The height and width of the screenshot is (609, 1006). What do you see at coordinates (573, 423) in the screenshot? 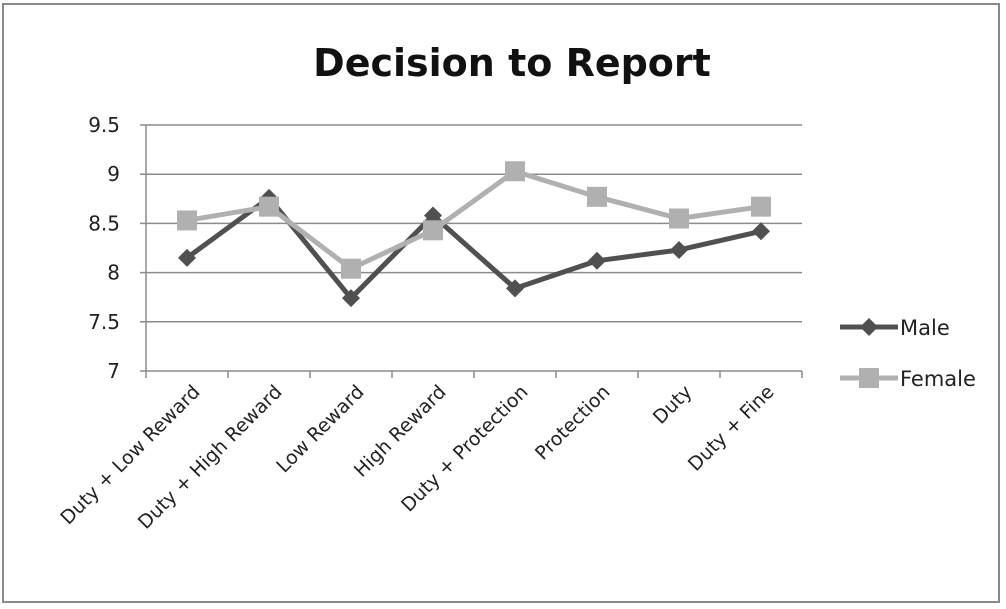
I see `x-tick-label: Protection` at bounding box center [573, 423].